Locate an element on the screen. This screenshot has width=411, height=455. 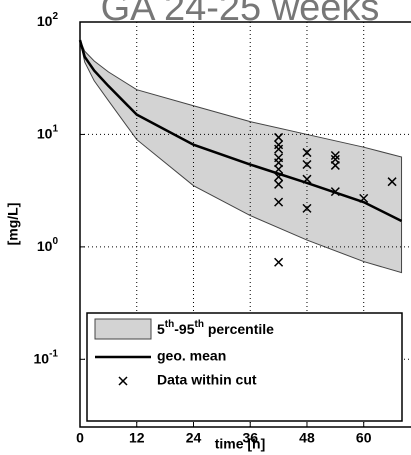
x-axis-label: time [h] is located at coordinates (240, 444).